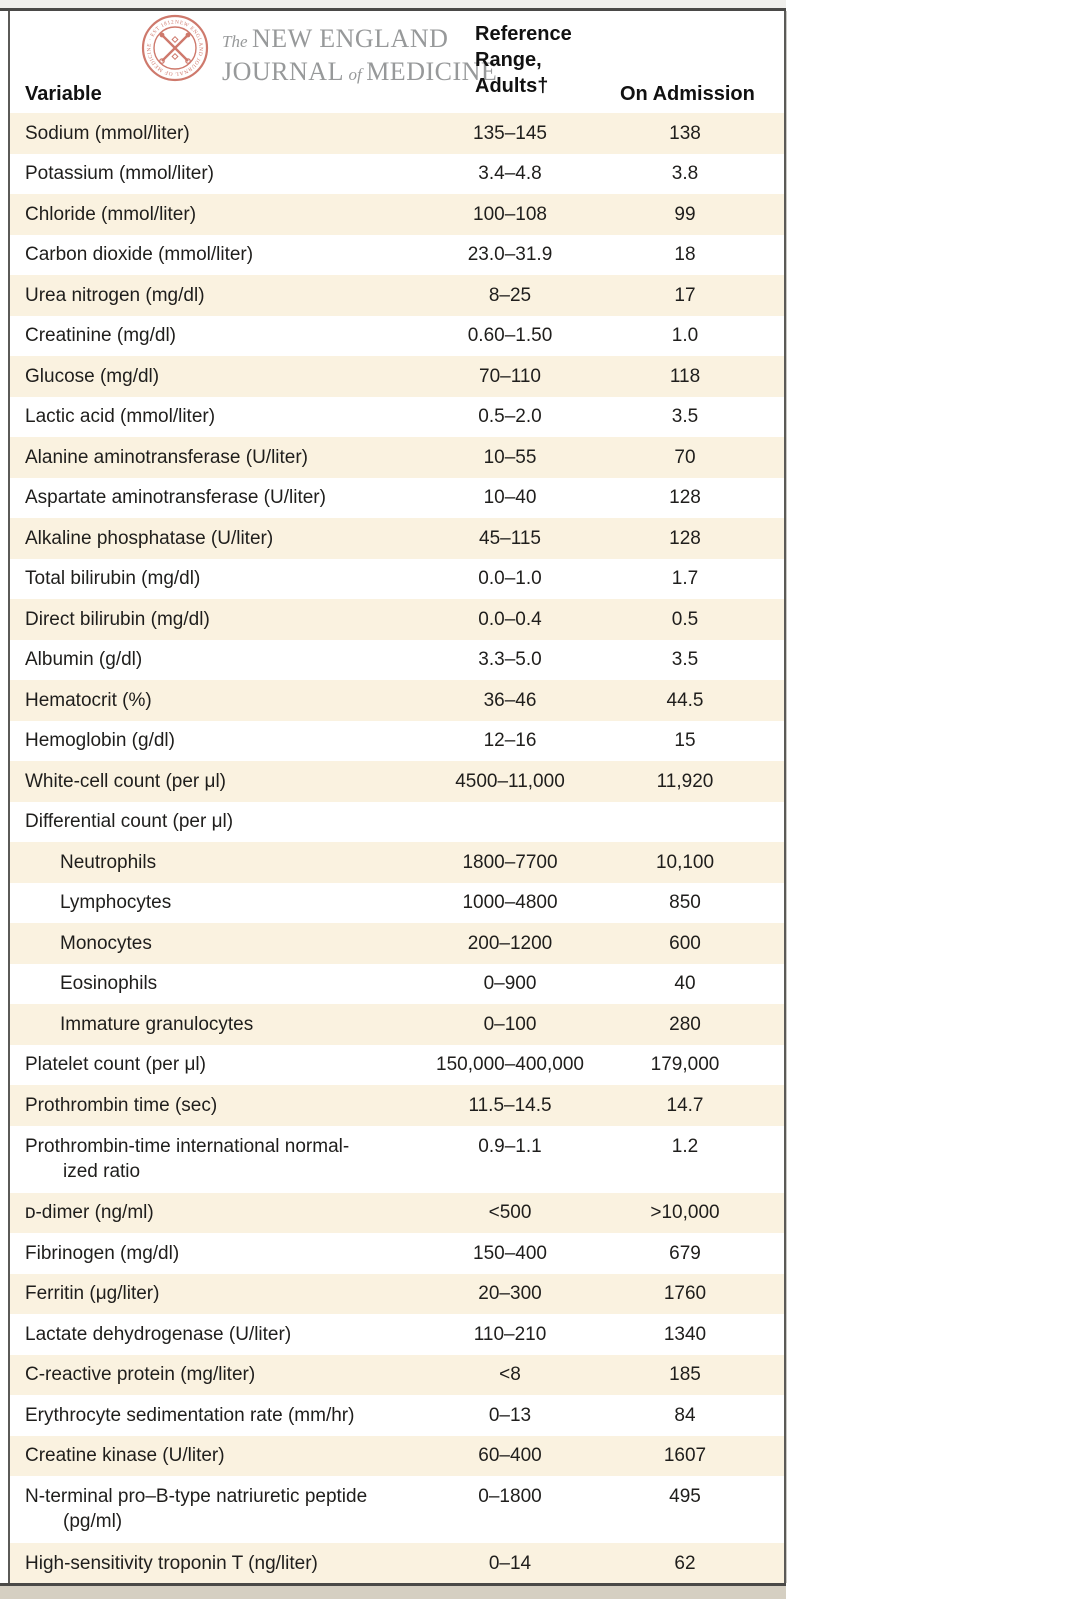 The height and width of the screenshot is (1599, 1068). Describe the element at coordinates (9, 797) in the screenshot. I see `table-left-border` at that location.